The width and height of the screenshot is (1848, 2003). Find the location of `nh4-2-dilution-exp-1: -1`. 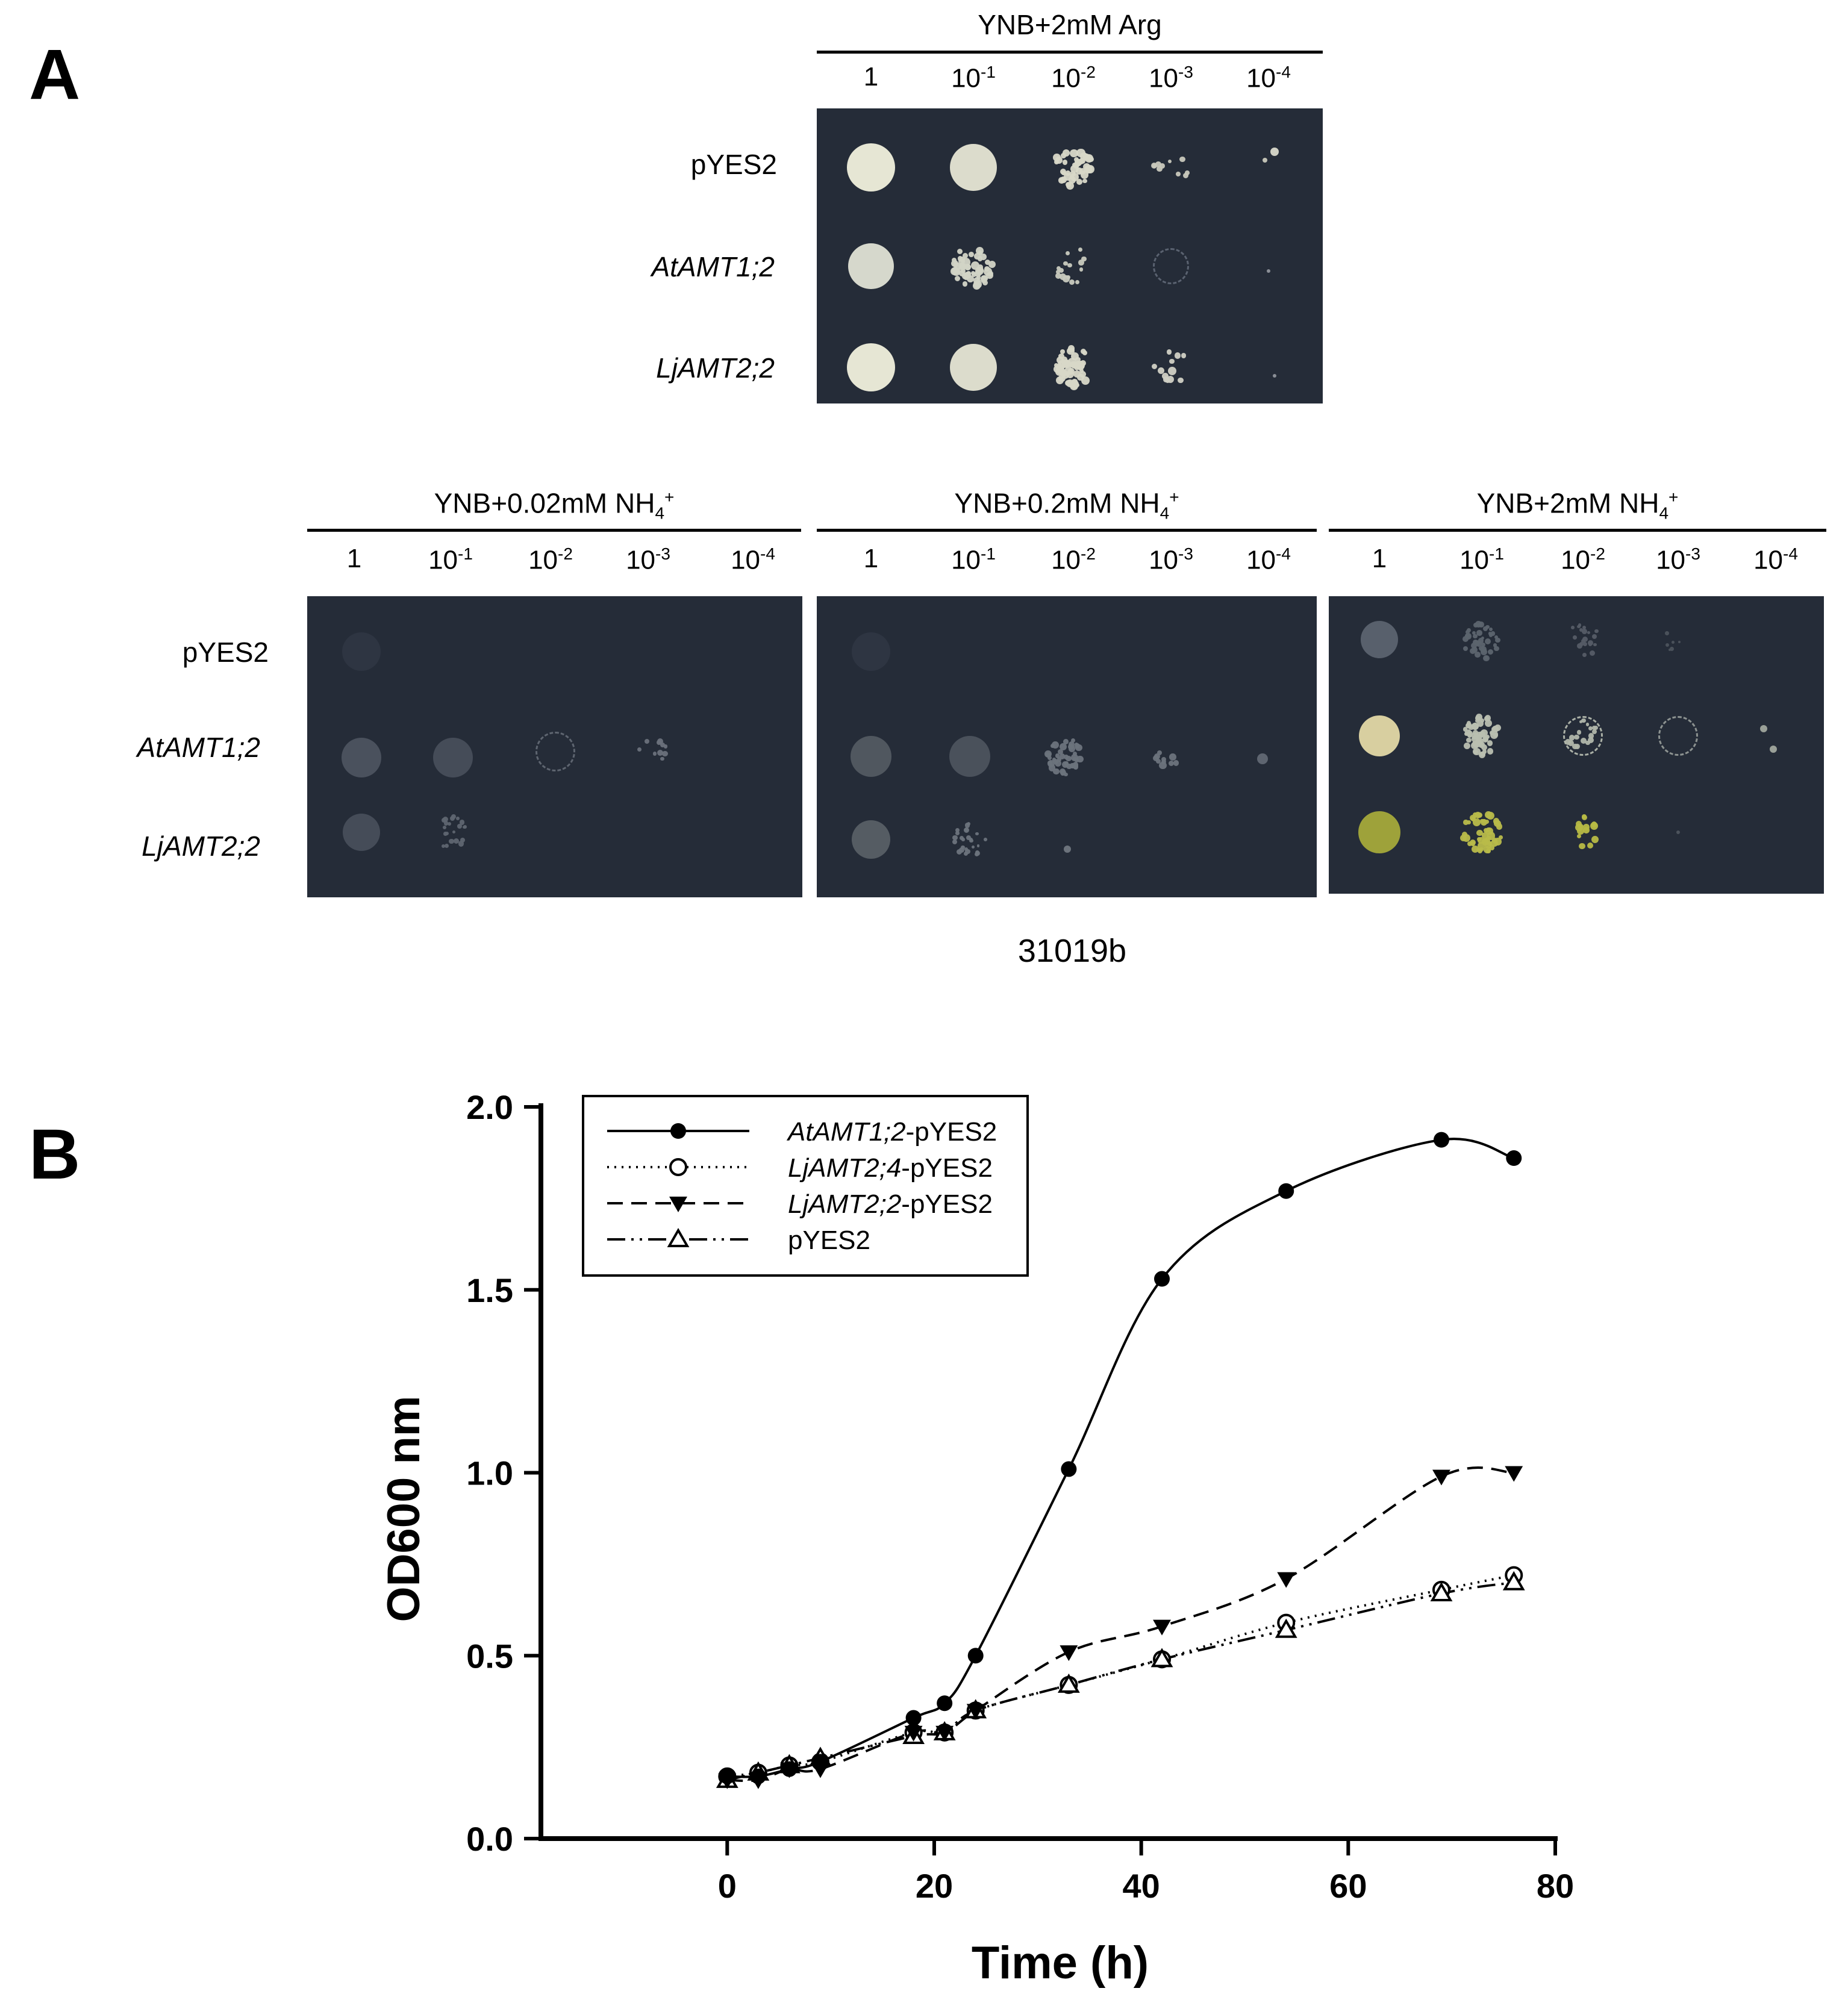

nh4-2-dilution-exp-1: -1 is located at coordinates (989, 554).